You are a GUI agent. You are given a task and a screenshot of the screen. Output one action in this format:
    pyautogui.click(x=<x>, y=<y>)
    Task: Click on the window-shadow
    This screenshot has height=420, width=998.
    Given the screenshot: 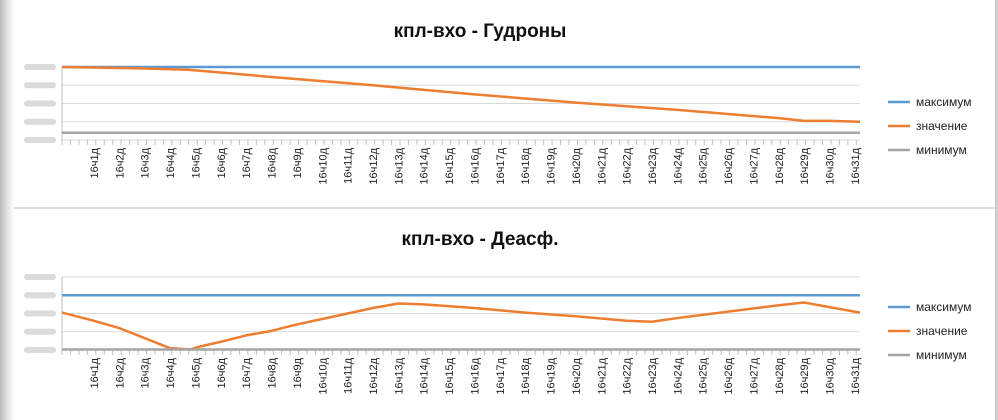 What is the action you would take?
    pyautogui.click(x=7, y=210)
    